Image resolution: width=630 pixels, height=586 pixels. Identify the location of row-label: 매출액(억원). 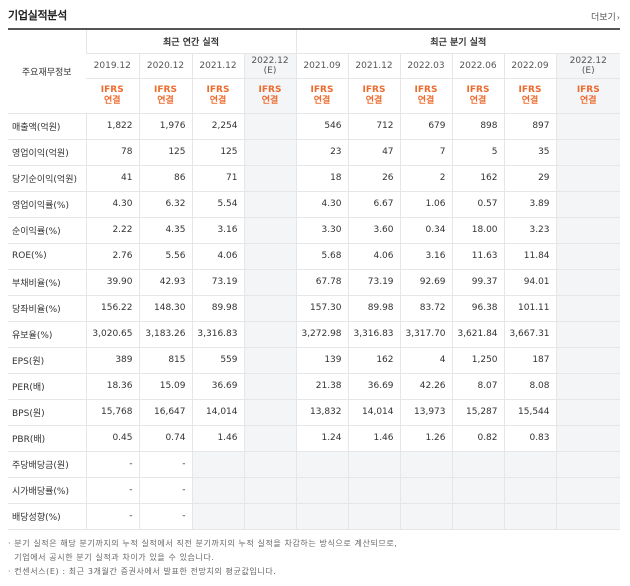
(47, 126).